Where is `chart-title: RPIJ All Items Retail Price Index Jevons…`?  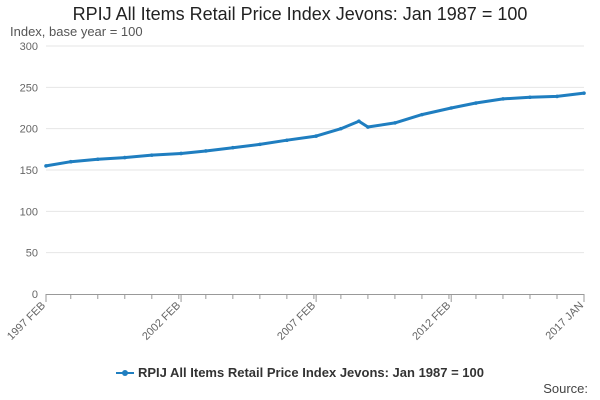 chart-title: RPIJ All Items Retail Price Index Jevons… is located at coordinates (300, 14).